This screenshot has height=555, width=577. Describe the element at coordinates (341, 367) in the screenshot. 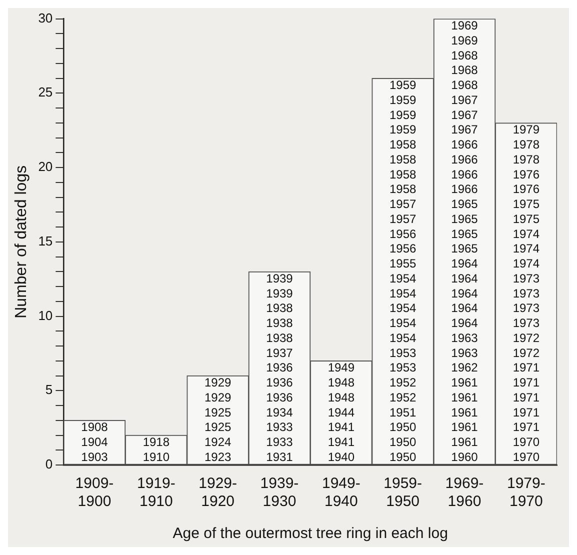

I see `annotation: 1949` at that location.